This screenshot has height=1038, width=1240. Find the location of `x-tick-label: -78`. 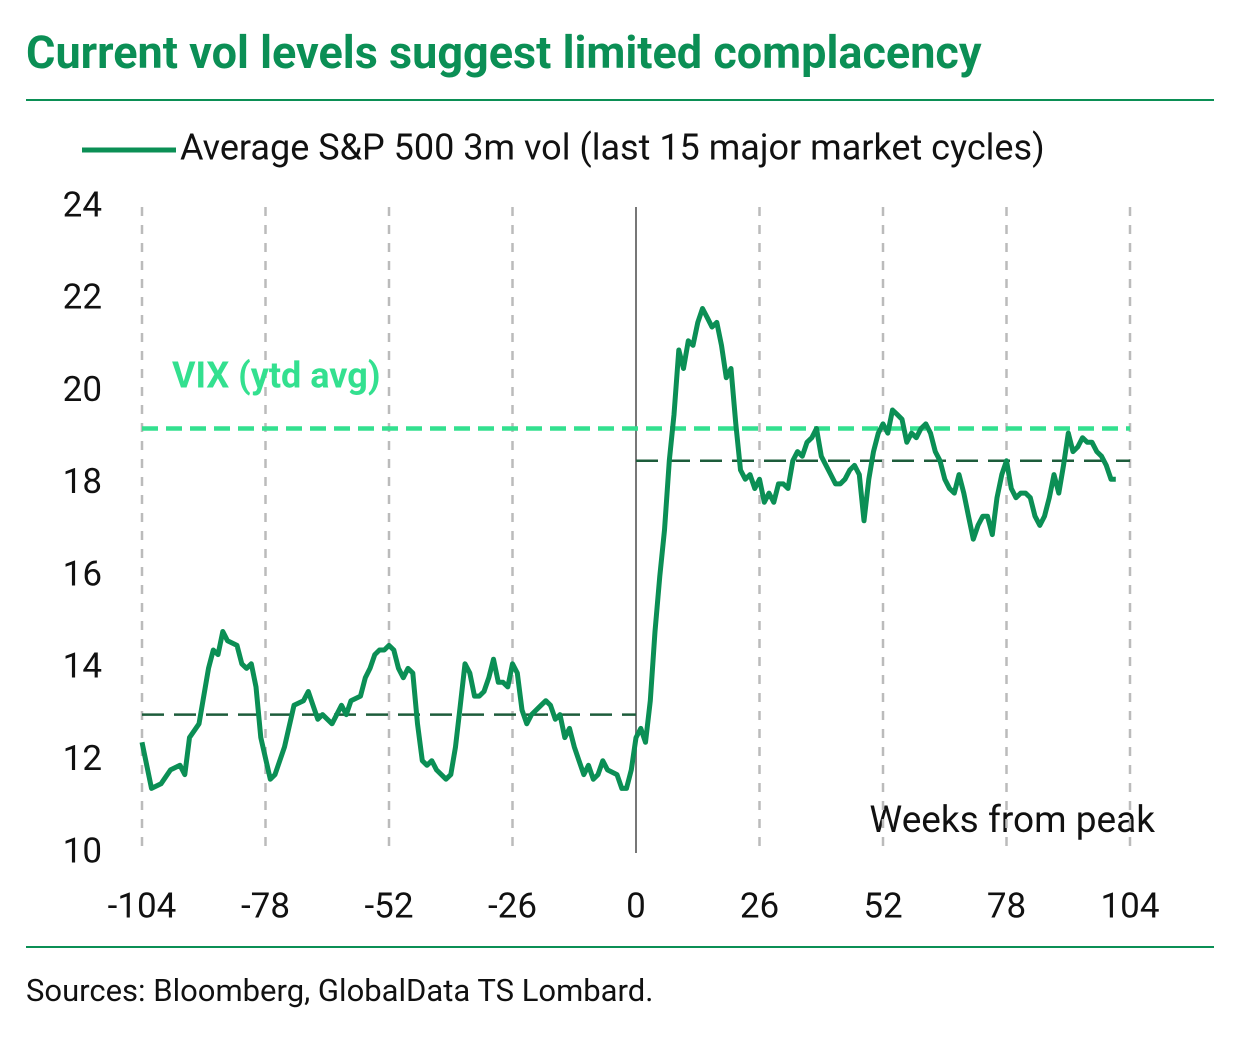

x-tick-label: -78 is located at coordinates (265, 905).